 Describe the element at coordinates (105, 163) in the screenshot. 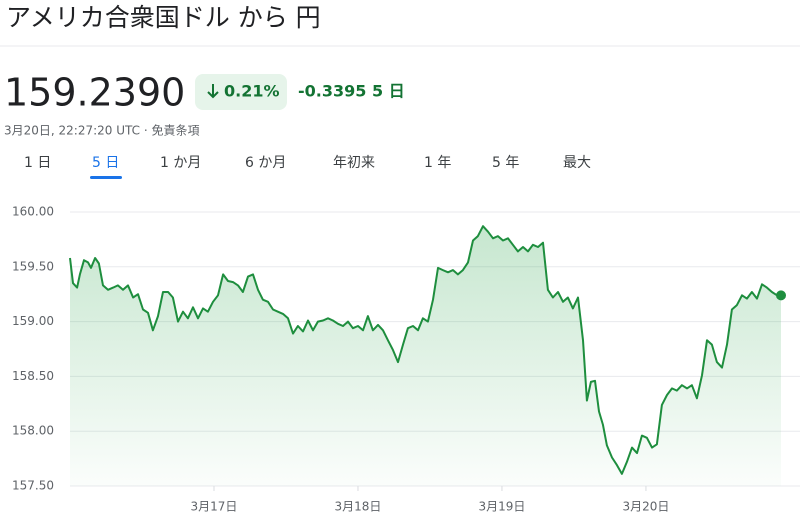

I see `range-tab: 5 日` at that location.